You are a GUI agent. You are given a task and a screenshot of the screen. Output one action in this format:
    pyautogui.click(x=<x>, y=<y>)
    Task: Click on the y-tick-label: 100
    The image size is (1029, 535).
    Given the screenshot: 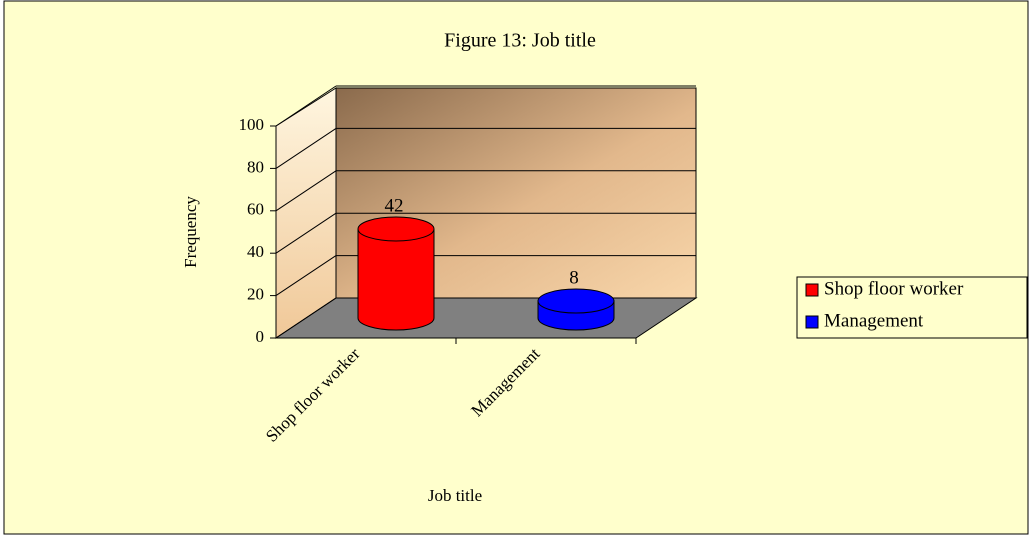 What is the action you would take?
    pyautogui.click(x=252, y=124)
    